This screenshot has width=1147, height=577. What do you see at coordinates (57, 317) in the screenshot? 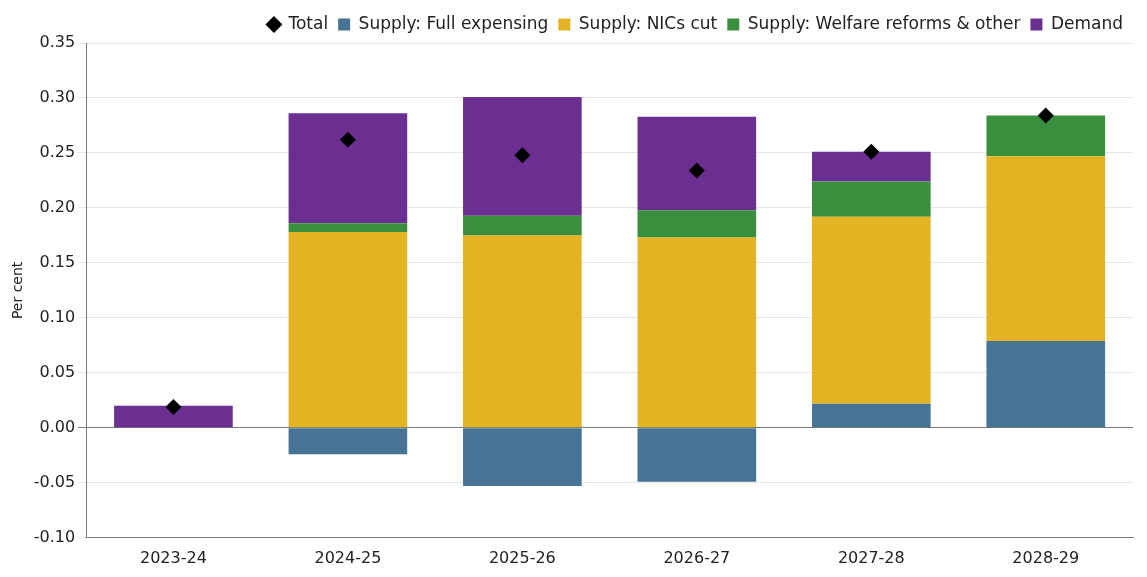
I see `y-tick-label: 0.10` at bounding box center [57, 317].